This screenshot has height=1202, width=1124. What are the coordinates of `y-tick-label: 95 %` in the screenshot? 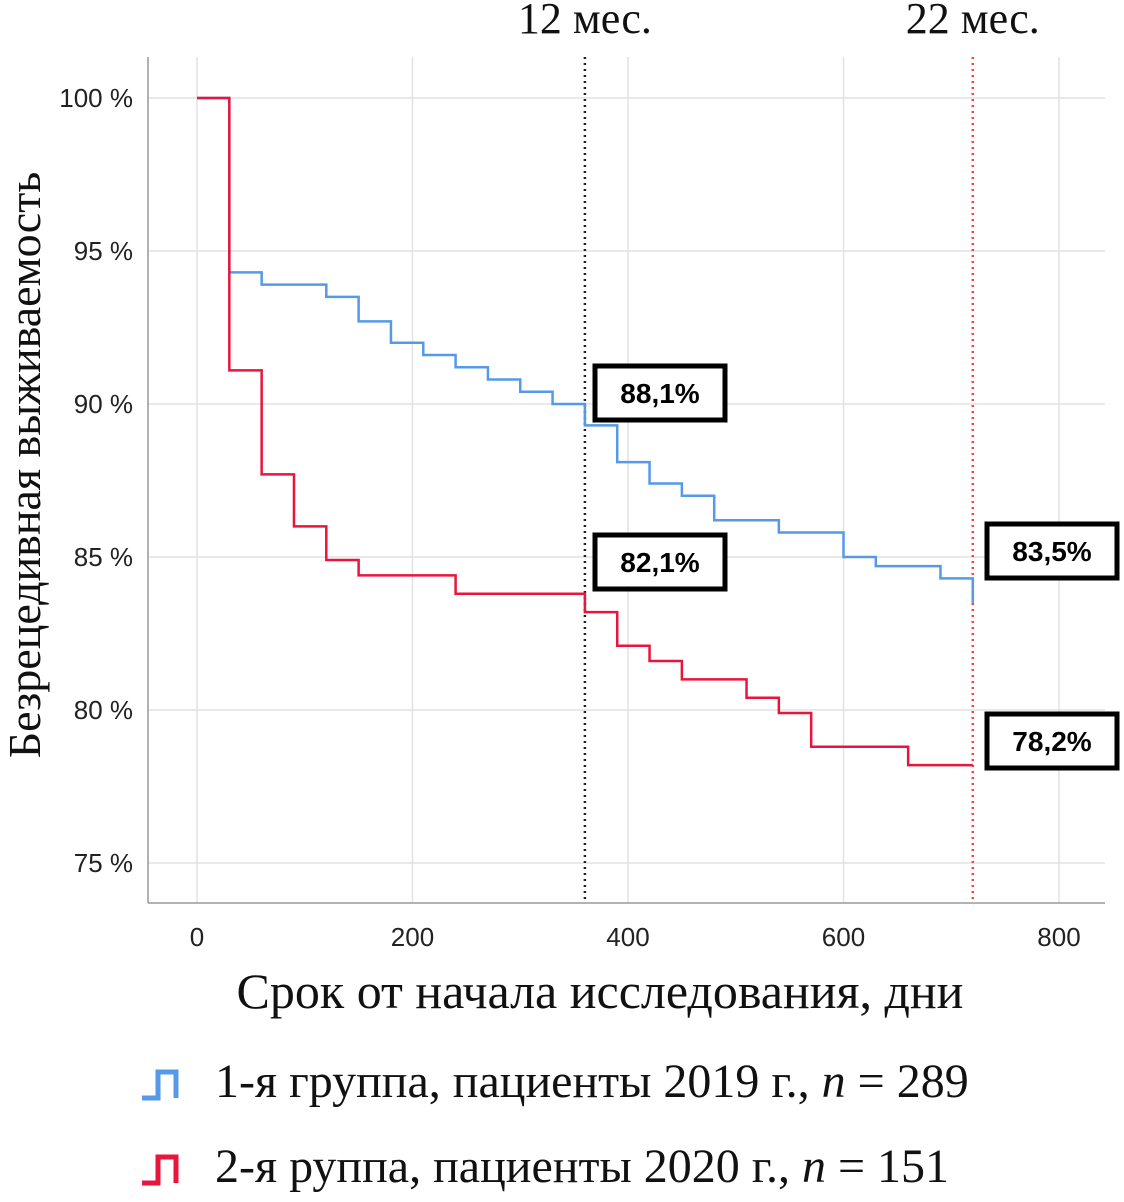 It's located at (103, 251).